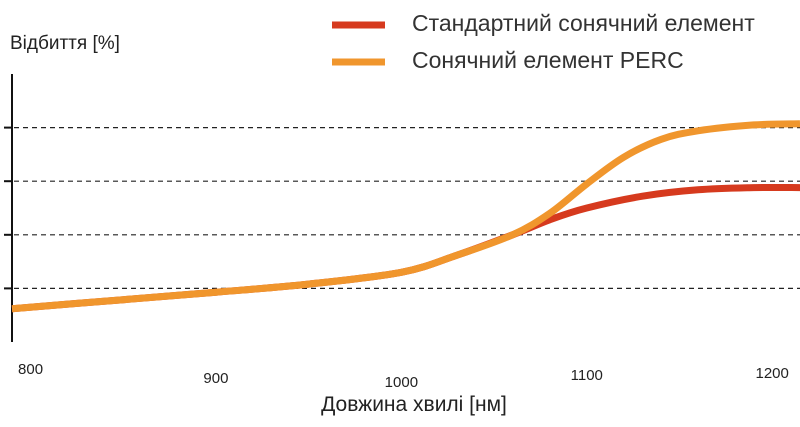 The height and width of the screenshot is (427, 800). I want to click on x-tick-label-1200: 1200, so click(772, 373).